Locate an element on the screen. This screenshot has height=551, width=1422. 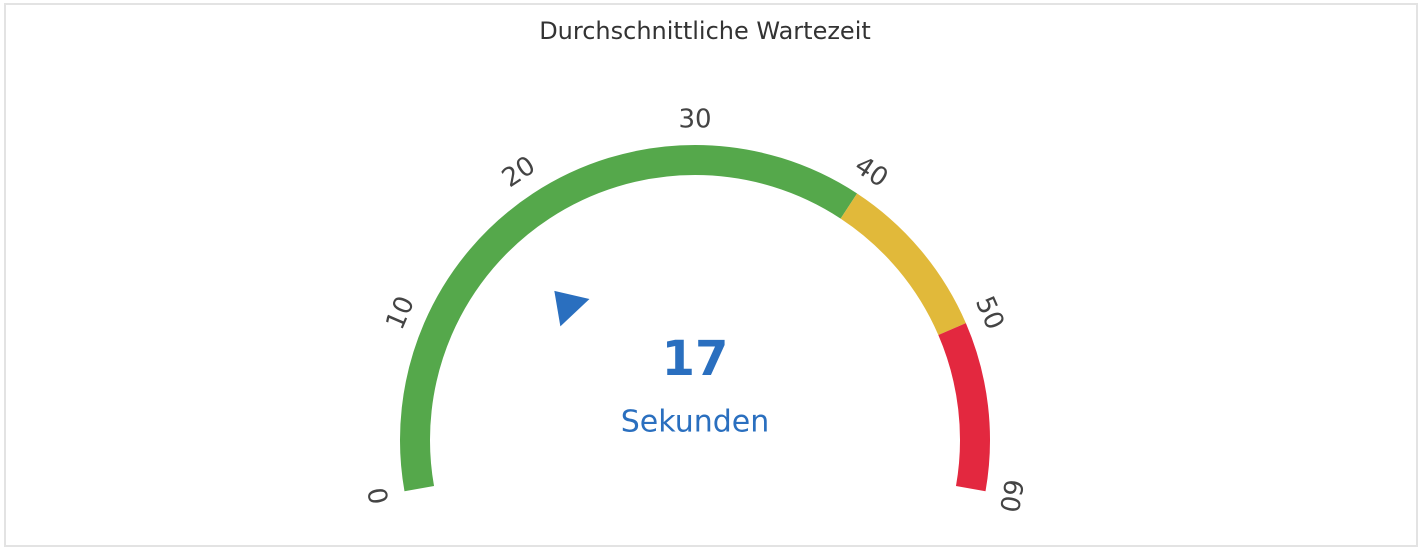
gauge-value: 17 is located at coordinates (695, 359).